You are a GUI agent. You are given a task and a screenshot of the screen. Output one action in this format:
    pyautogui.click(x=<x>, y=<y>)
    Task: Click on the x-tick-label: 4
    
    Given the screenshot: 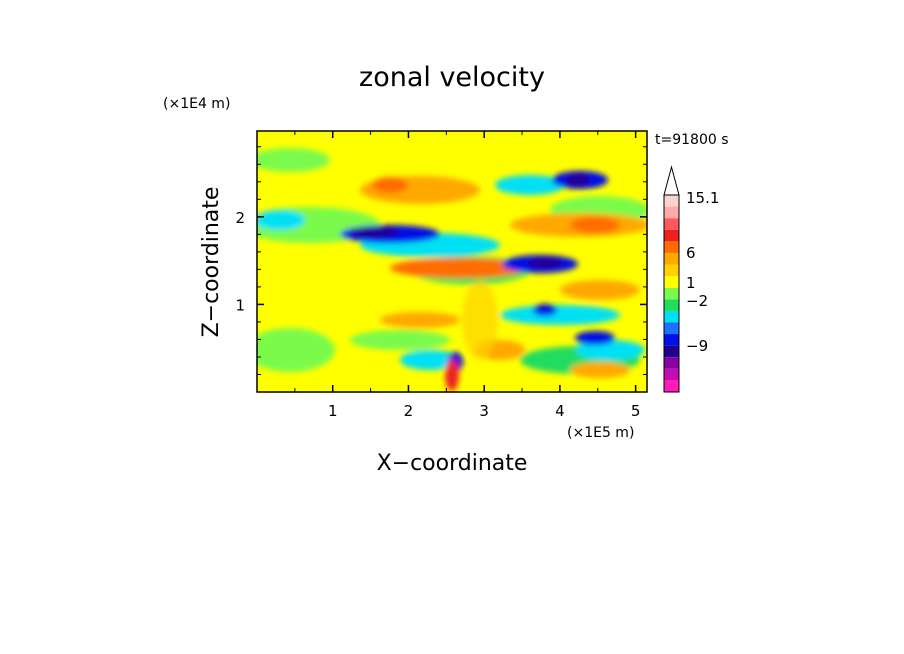 What is the action you would take?
    pyautogui.click(x=560, y=411)
    